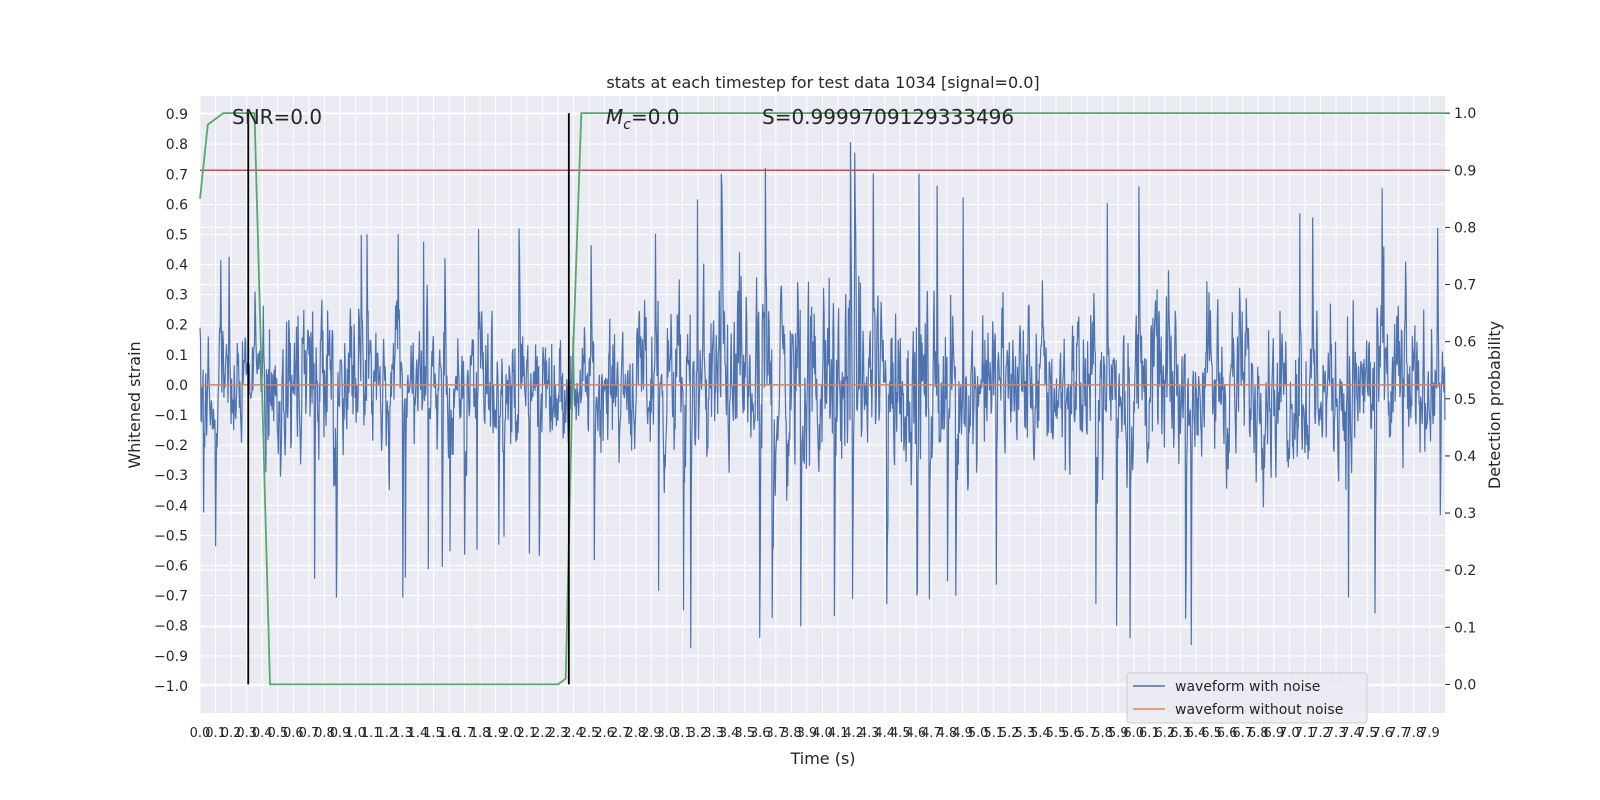  Describe the element at coordinates (760, 733) in the screenshot. I see `x-tick-label: 3.6` at that location.